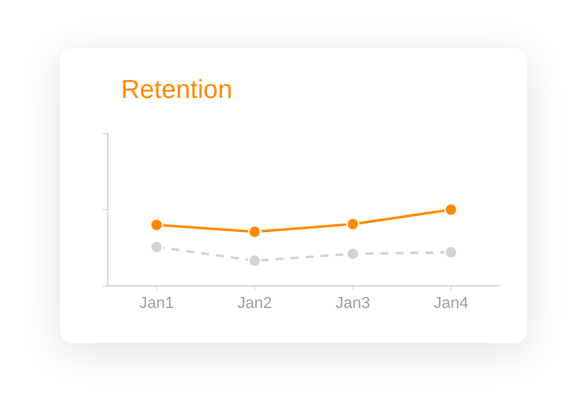  I want to click on x-tick-label: Jan3, so click(352, 303).